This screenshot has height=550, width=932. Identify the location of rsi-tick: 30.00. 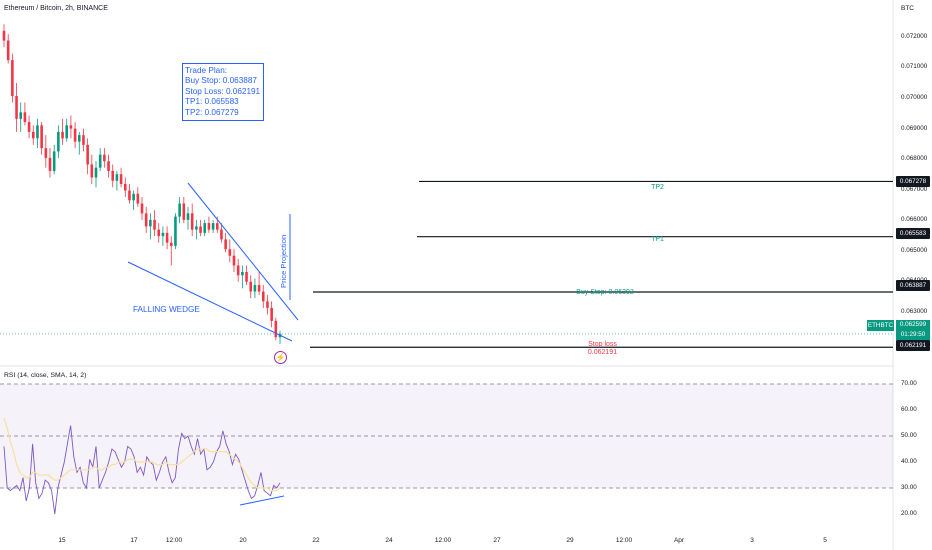
(909, 487).